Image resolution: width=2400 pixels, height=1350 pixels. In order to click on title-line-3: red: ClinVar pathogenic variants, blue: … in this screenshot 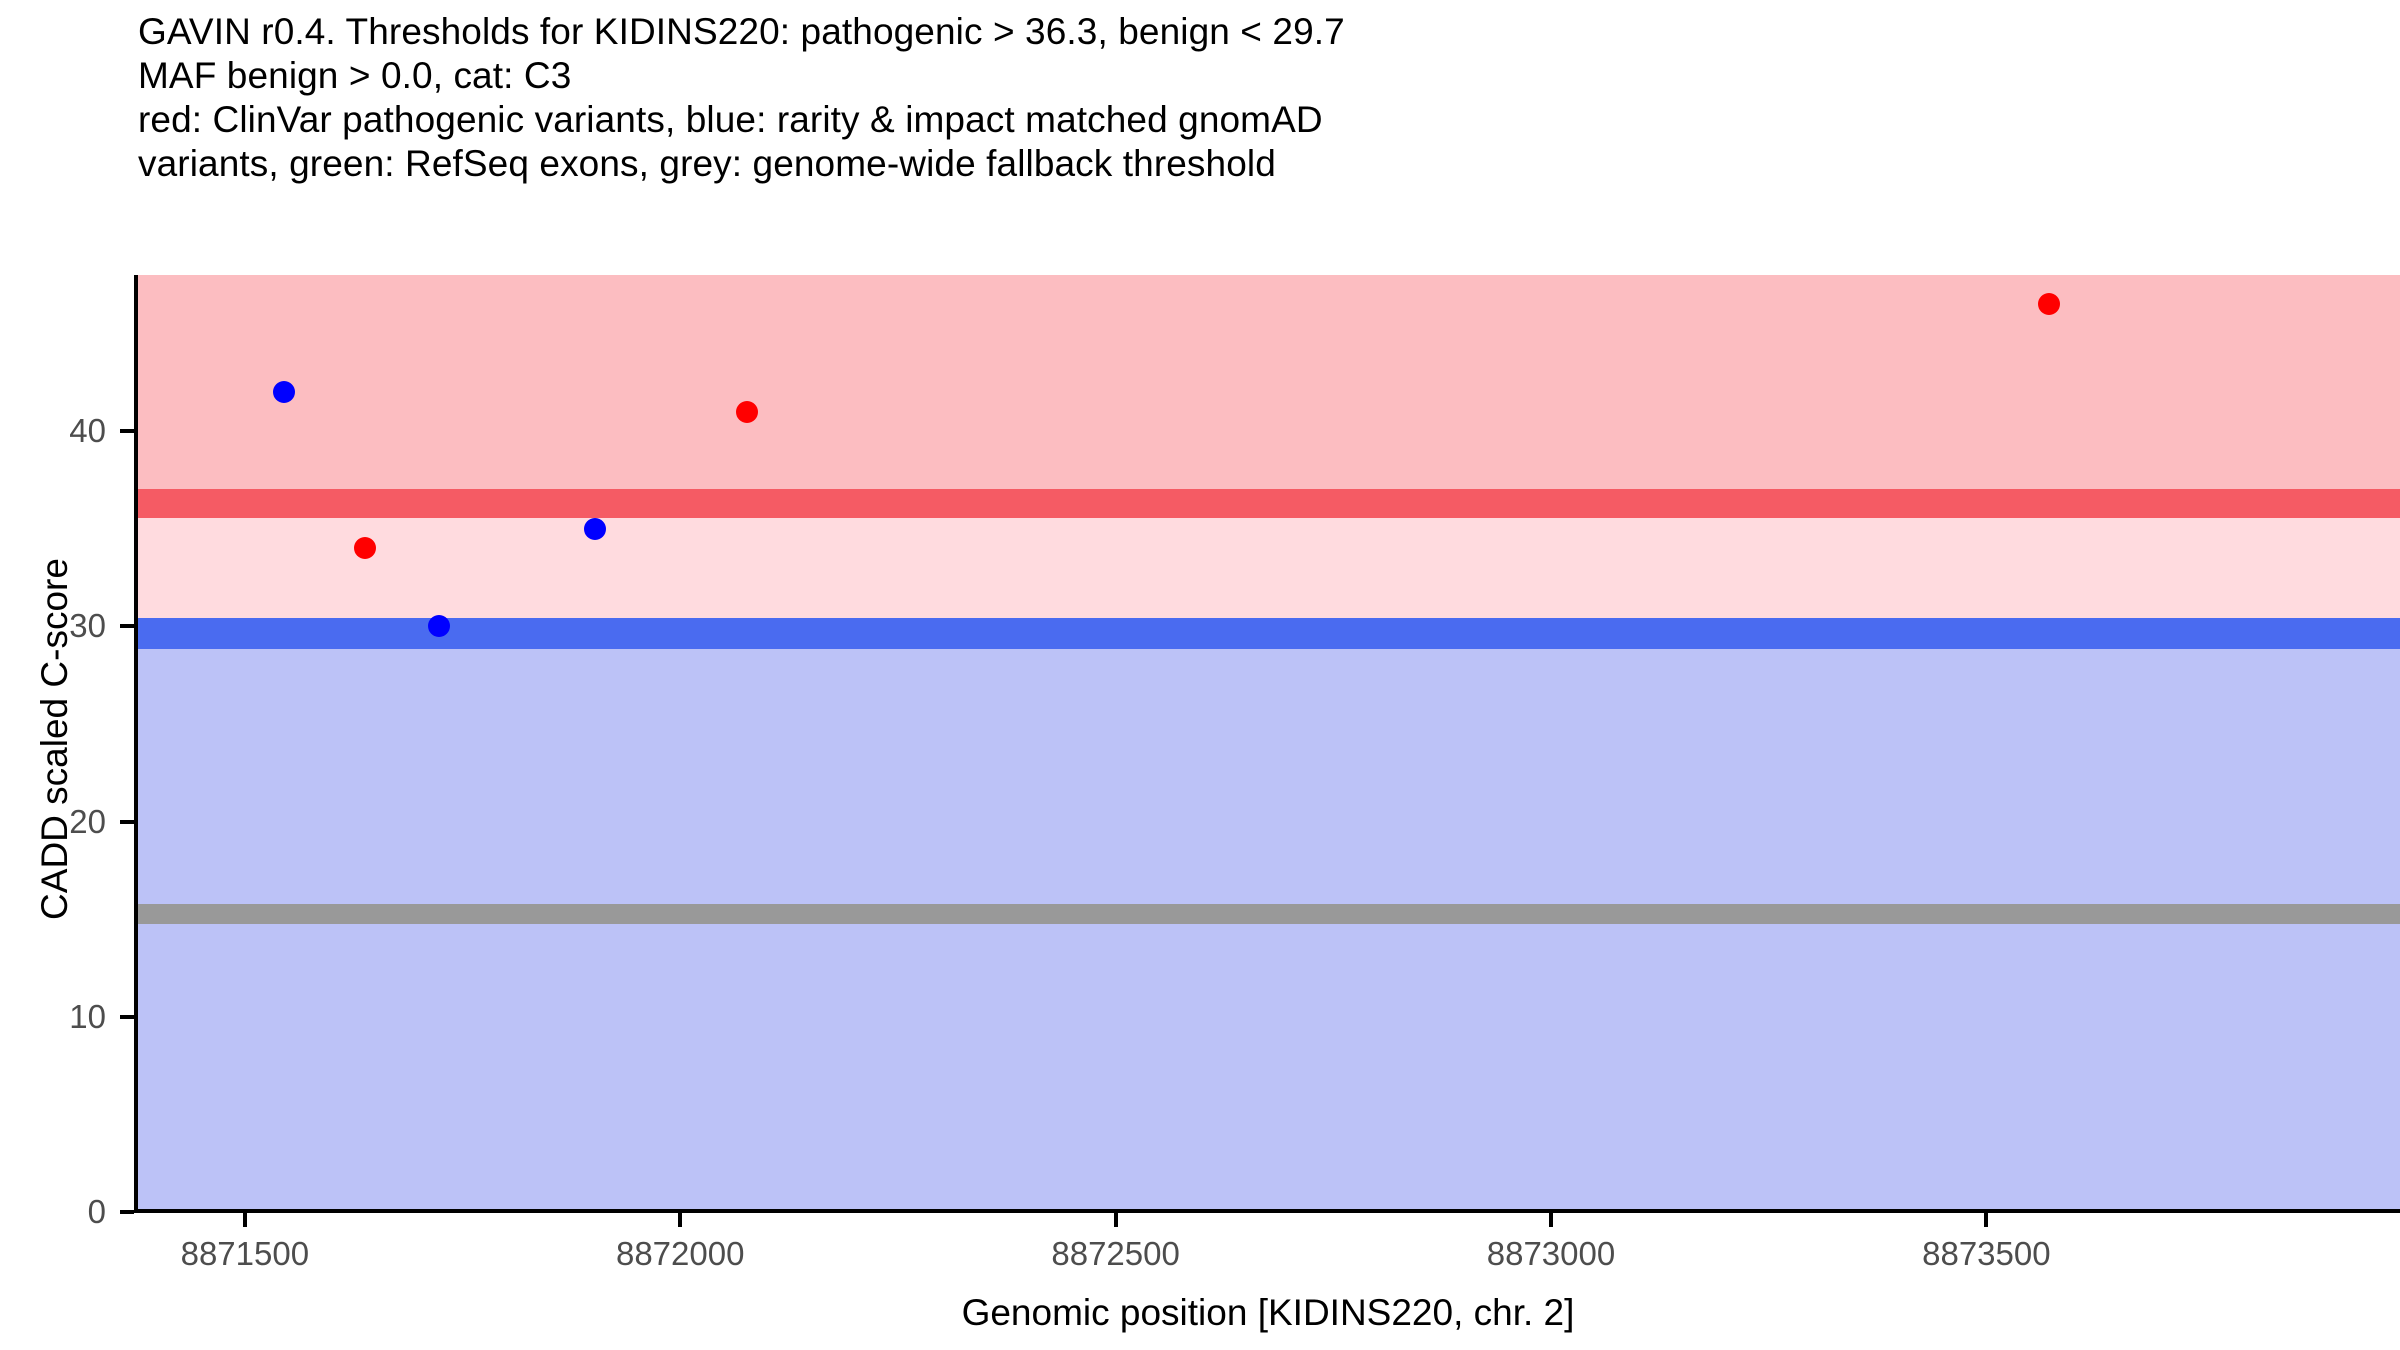, I will do `click(730, 119)`.